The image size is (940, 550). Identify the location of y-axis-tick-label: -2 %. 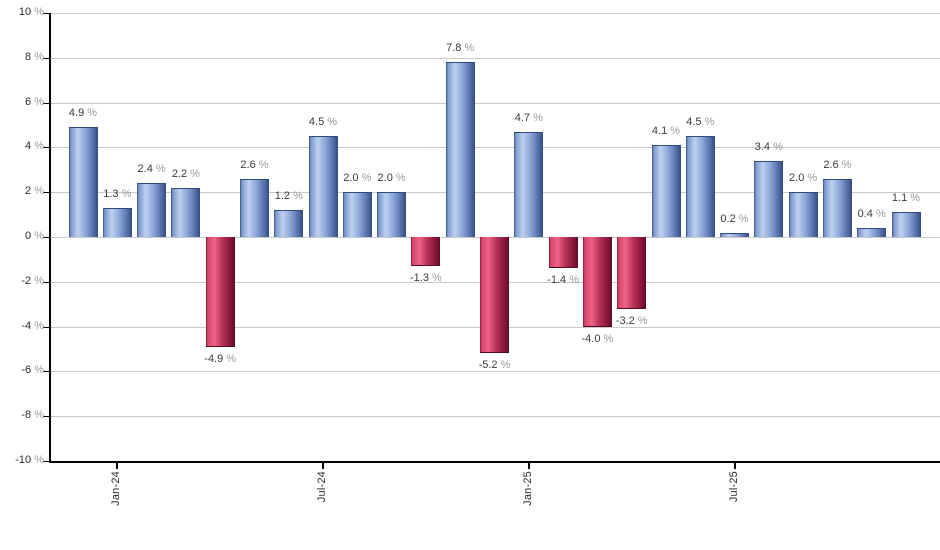
(22, 281).